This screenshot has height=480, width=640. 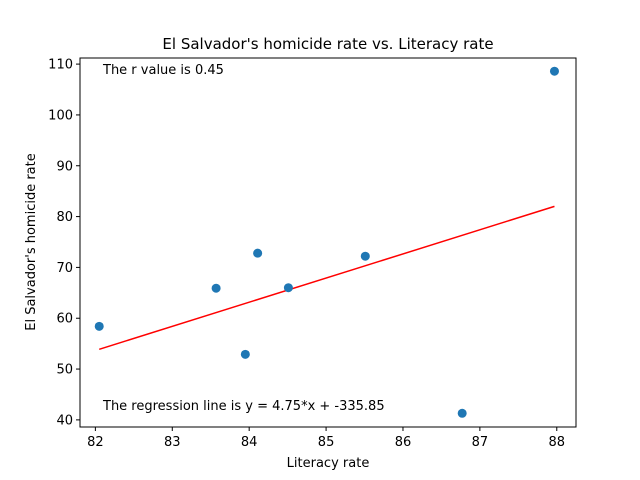 What do you see at coordinates (31, 242) in the screenshot?
I see `y-axis-label: El Salvador's homicide rate` at bounding box center [31, 242].